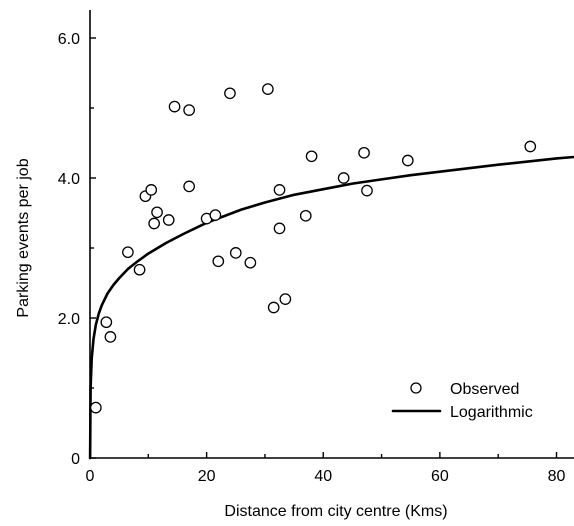  I want to click on legend-observed-label: Observed, so click(484, 389).